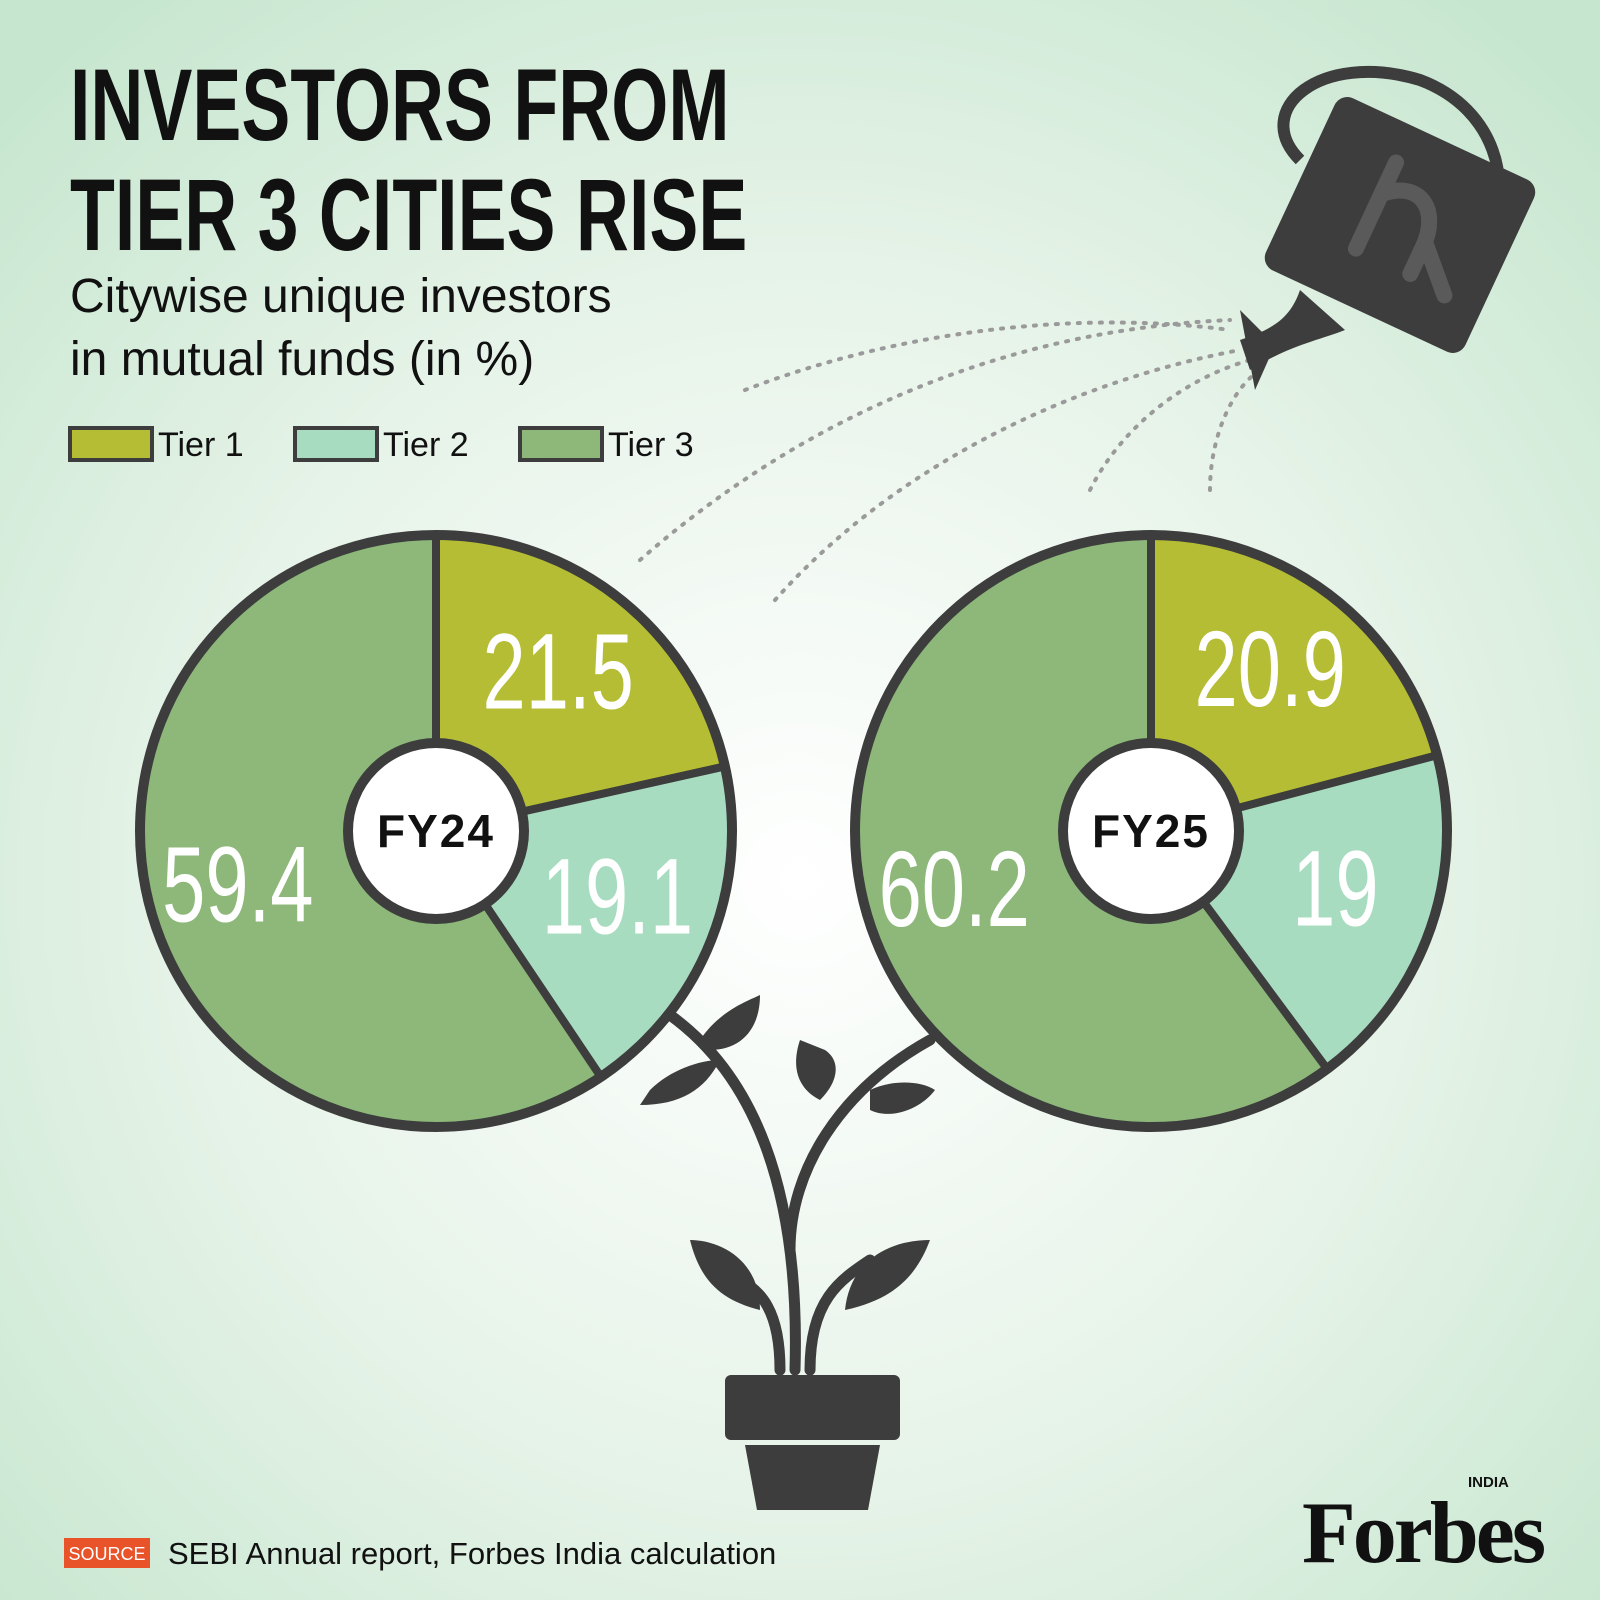 This screenshot has height=1600, width=1600. Describe the element at coordinates (237, 884) in the screenshot. I see `value-label: 59.4` at that location.